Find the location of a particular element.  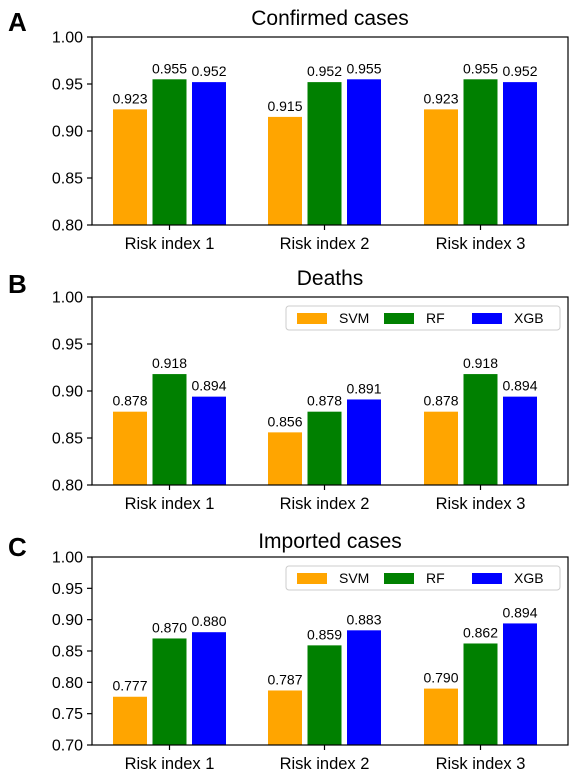

data-label: 0.790 is located at coordinates (440, 678).